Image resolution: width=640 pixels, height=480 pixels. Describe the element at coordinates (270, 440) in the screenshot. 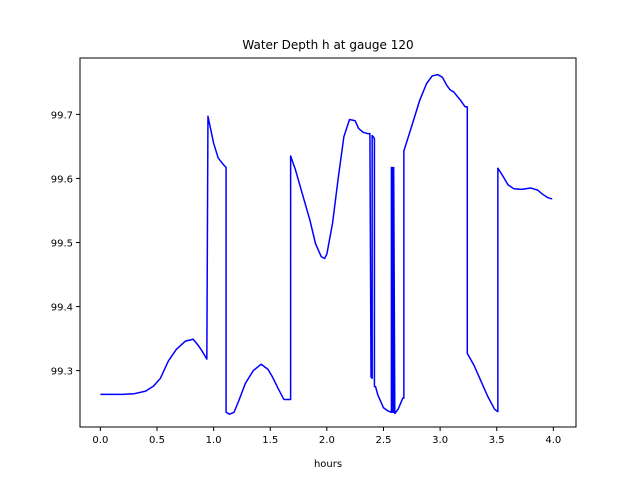

I see `x-tick-label: 1.5` at that location.